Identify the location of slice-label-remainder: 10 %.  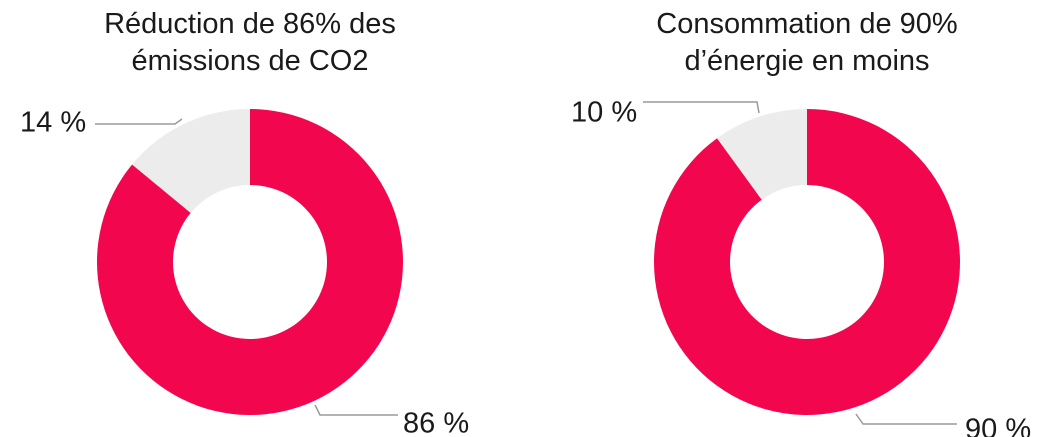
(604, 113).